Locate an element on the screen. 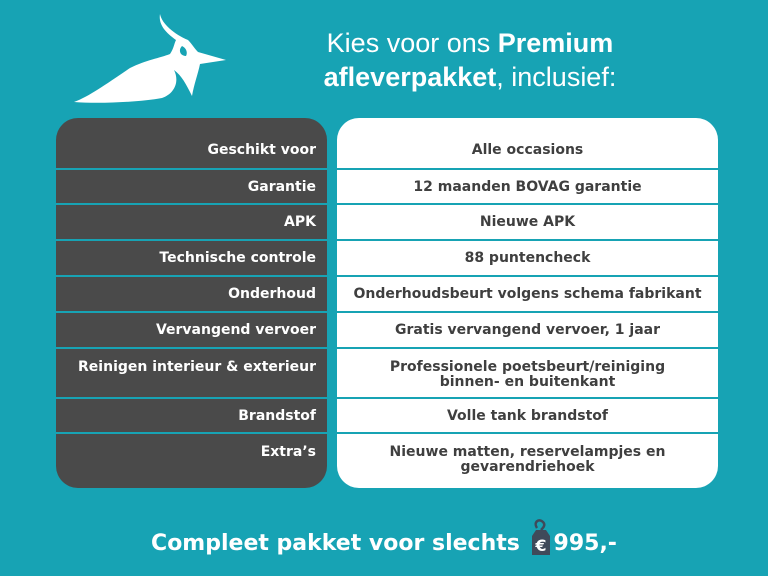  label-text: Geschikt voor is located at coordinates (261, 150).